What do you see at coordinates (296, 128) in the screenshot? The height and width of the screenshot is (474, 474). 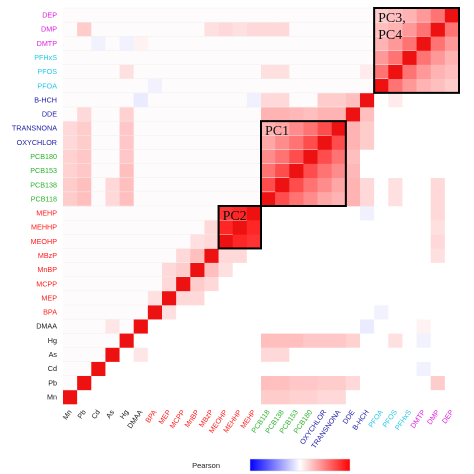 I see `cell-transnona-pcb153` at bounding box center [296, 128].